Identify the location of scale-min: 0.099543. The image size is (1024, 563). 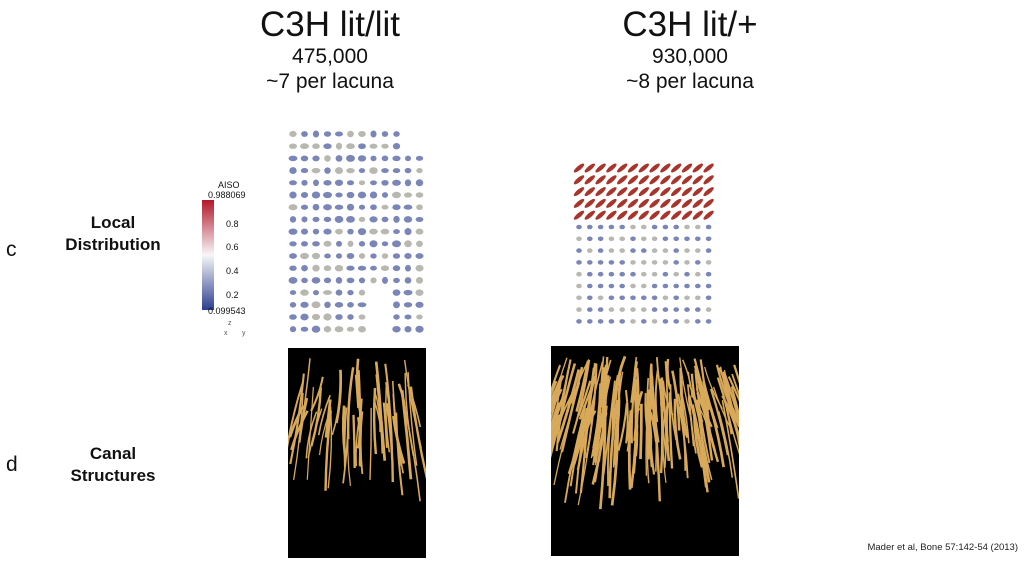
(227, 311).